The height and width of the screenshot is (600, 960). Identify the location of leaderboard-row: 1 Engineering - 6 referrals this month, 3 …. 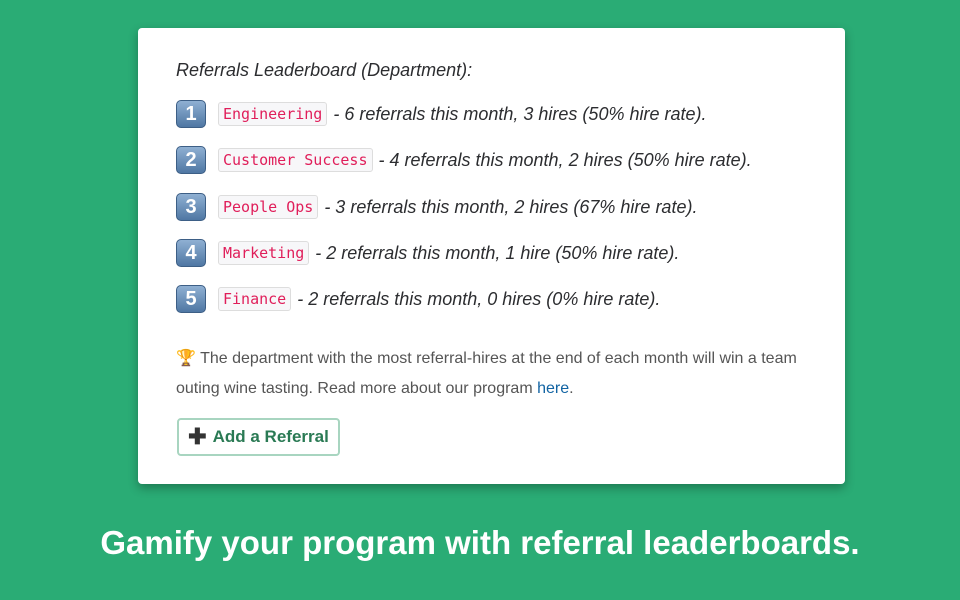
(441, 114).